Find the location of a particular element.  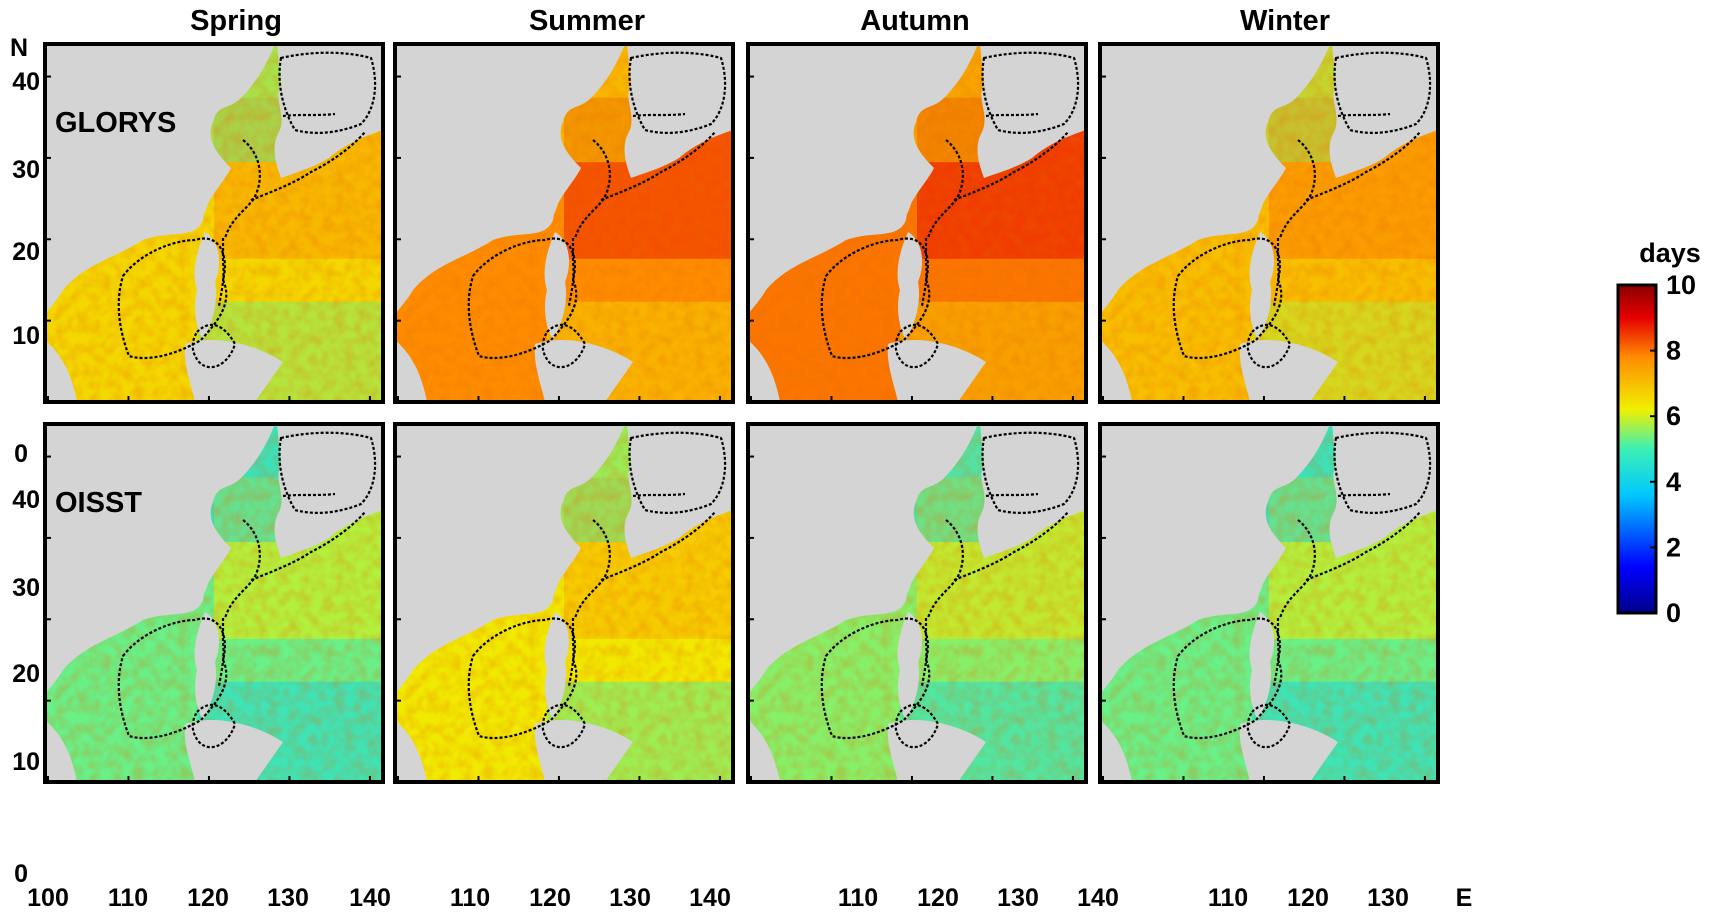

season-titles: Spring Summer Autumn Winter is located at coordinates (760, 21).